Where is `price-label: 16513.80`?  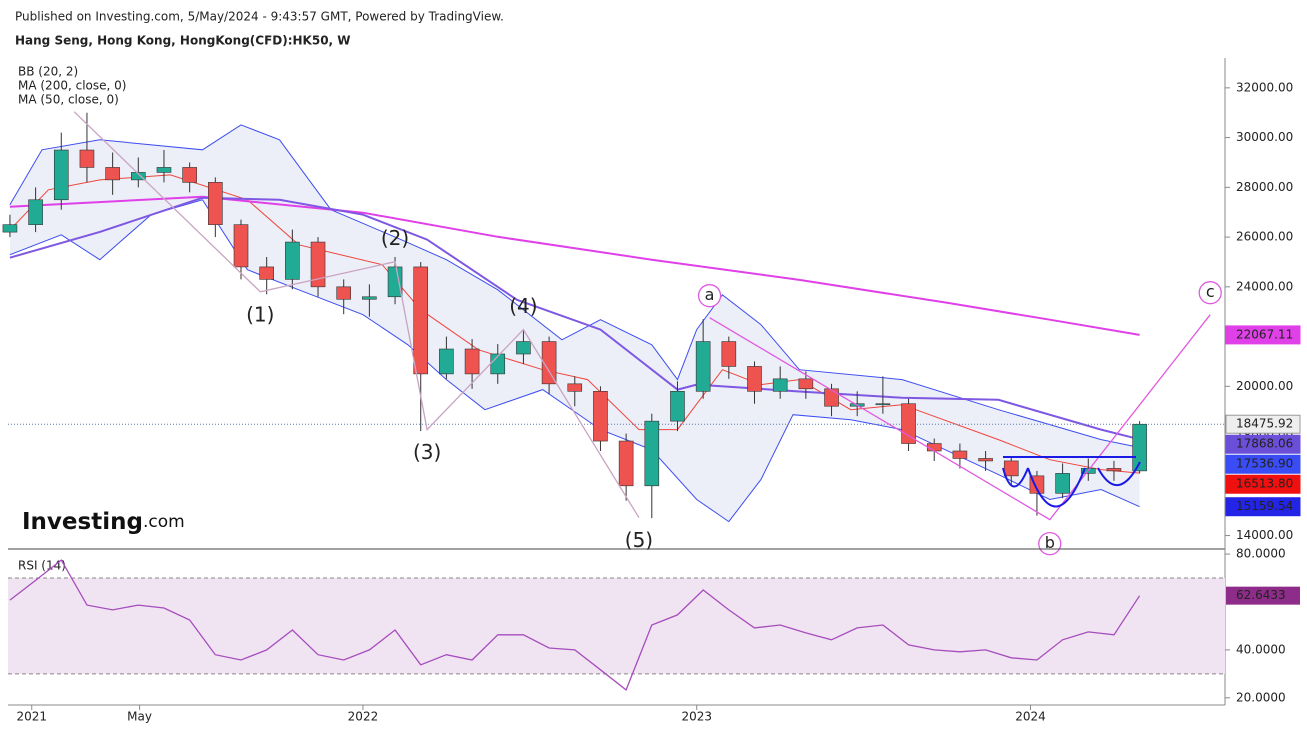 price-label: 16513.80 is located at coordinates (1264, 484).